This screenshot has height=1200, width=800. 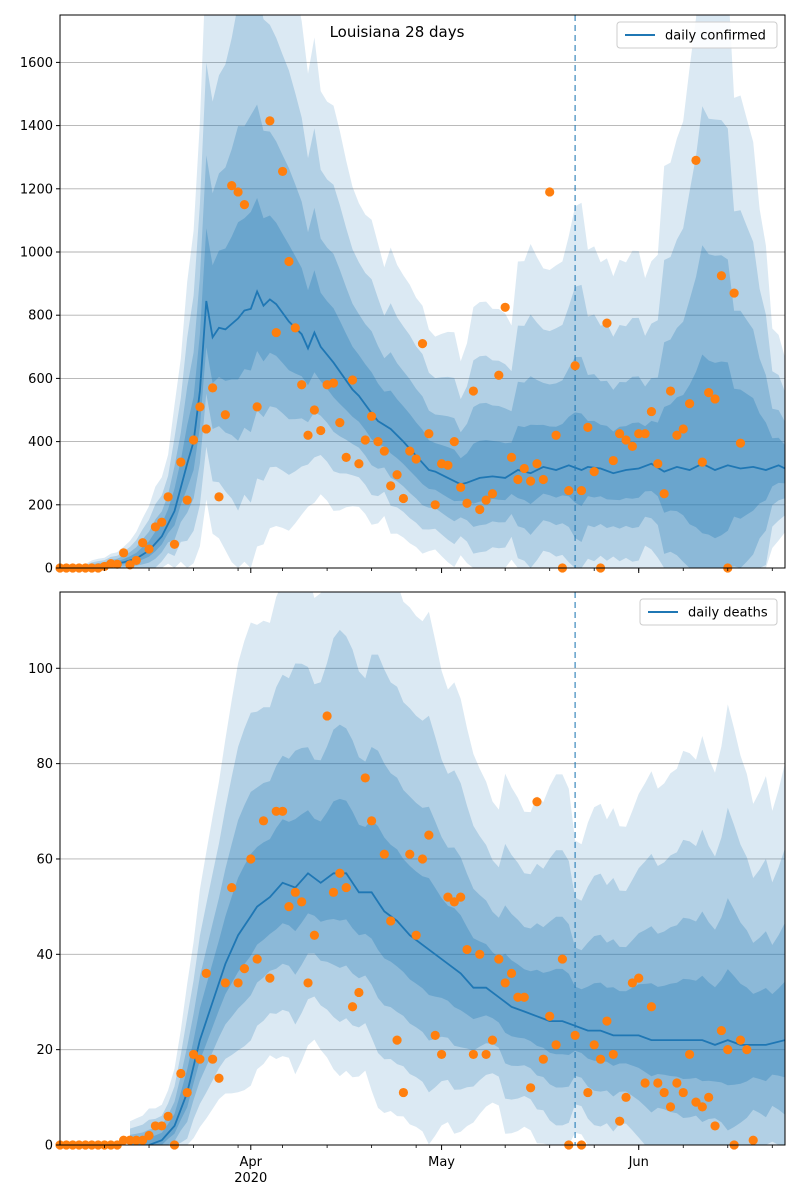 What do you see at coordinates (40, 379) in the screenshot?
I see `y-tick-label: 600` at bounding box center [40, 379].